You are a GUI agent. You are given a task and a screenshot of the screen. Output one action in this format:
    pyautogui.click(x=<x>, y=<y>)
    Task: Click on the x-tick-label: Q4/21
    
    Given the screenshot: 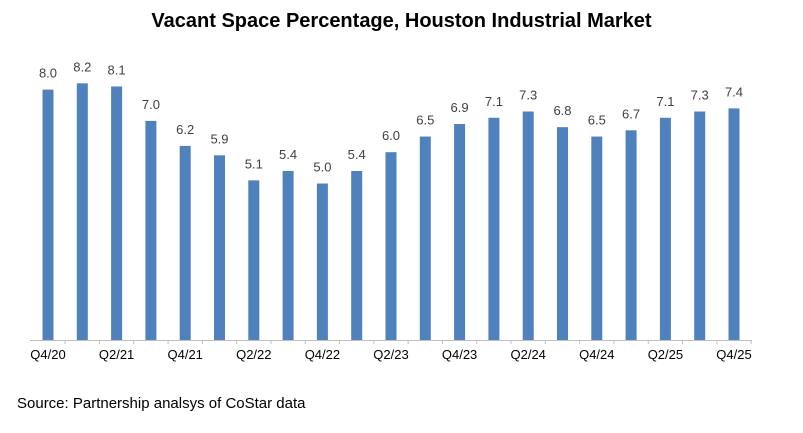 What is the action you would take?
    pyautogui.click(x=184, y=354)
    